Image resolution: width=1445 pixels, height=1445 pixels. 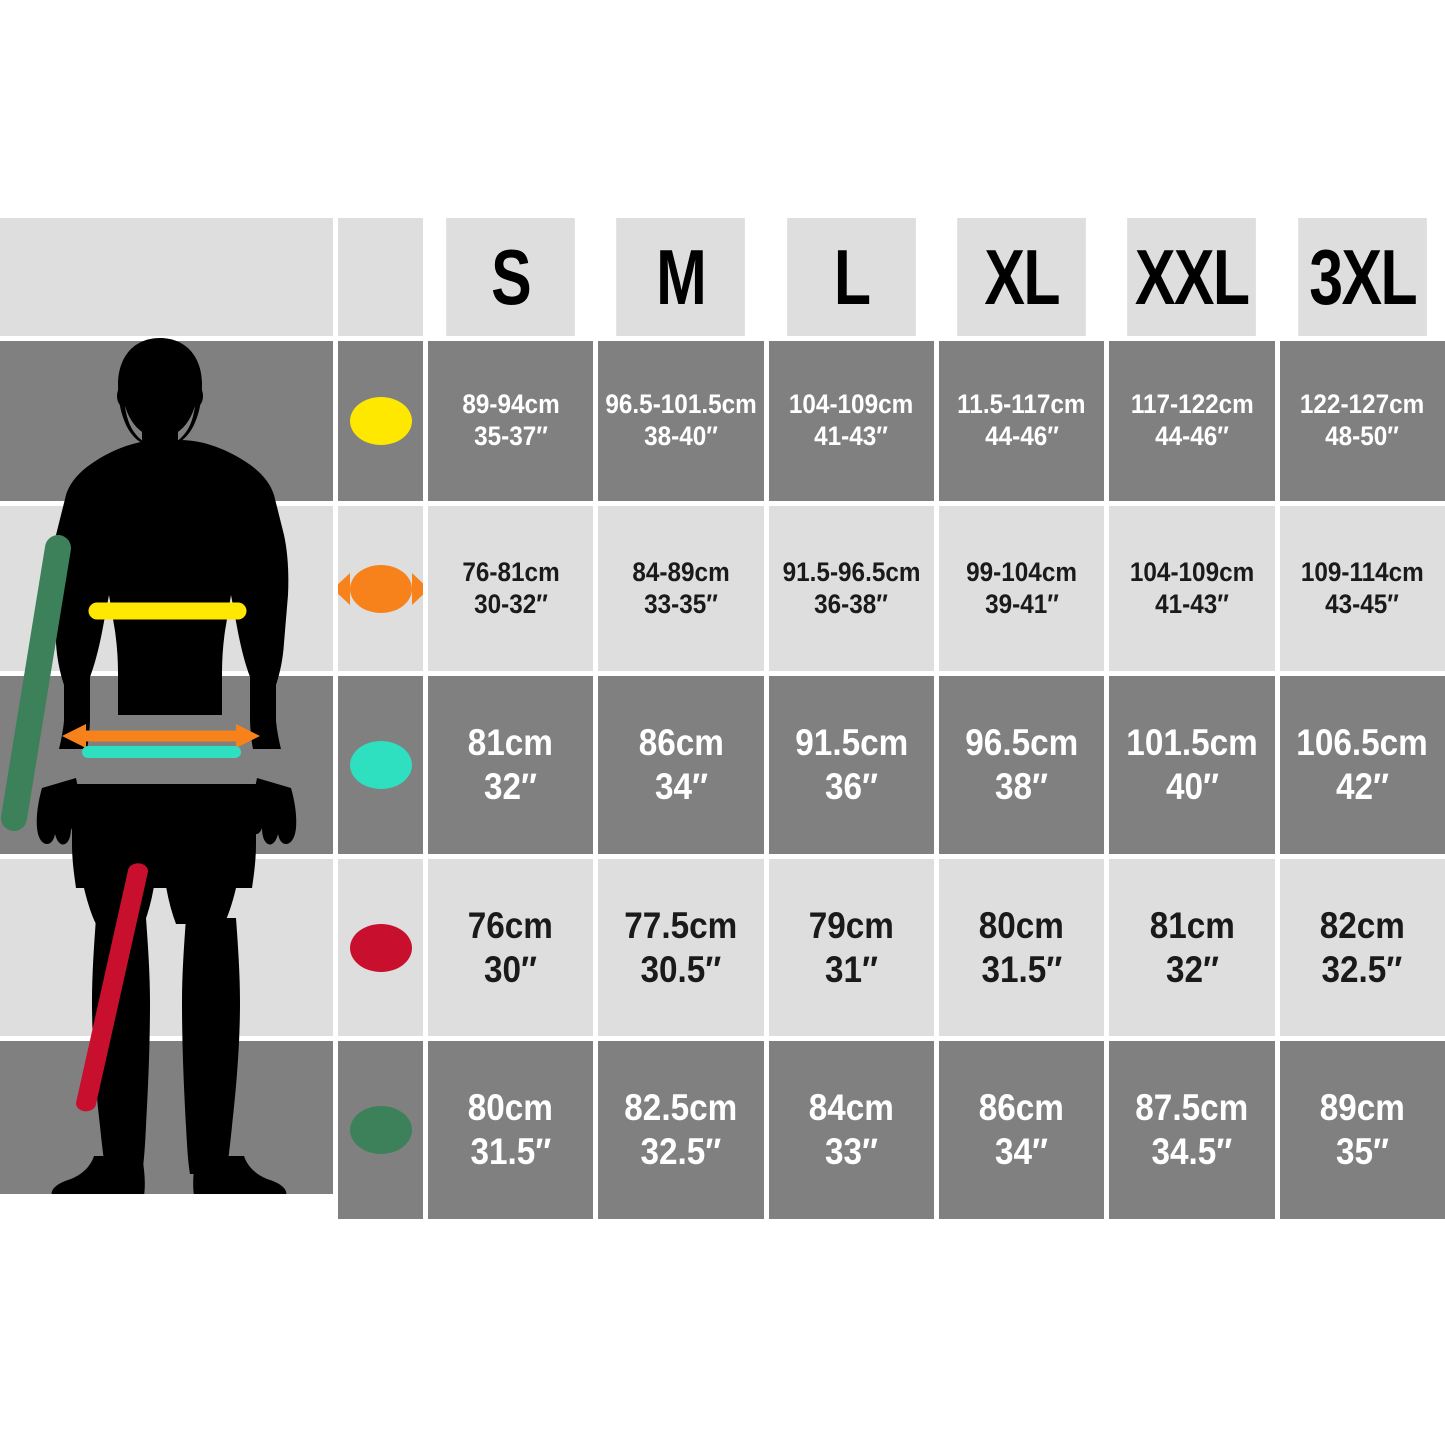 I want to click on shorts-shape, so click(x=164, y=836).